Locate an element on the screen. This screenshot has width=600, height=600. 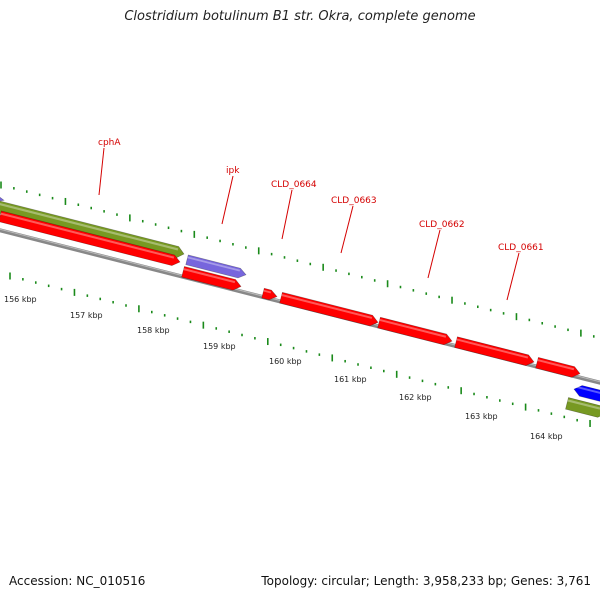
misc-feature-cphA-region is located at coordinates (92, 229).